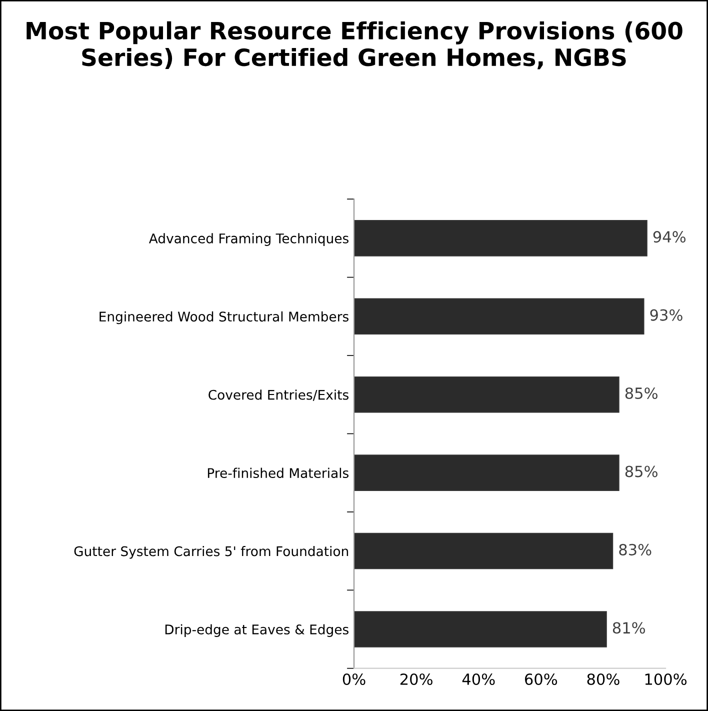 The image size is (708, 711). I want to click on data-label: 93%, so click(666, 315).